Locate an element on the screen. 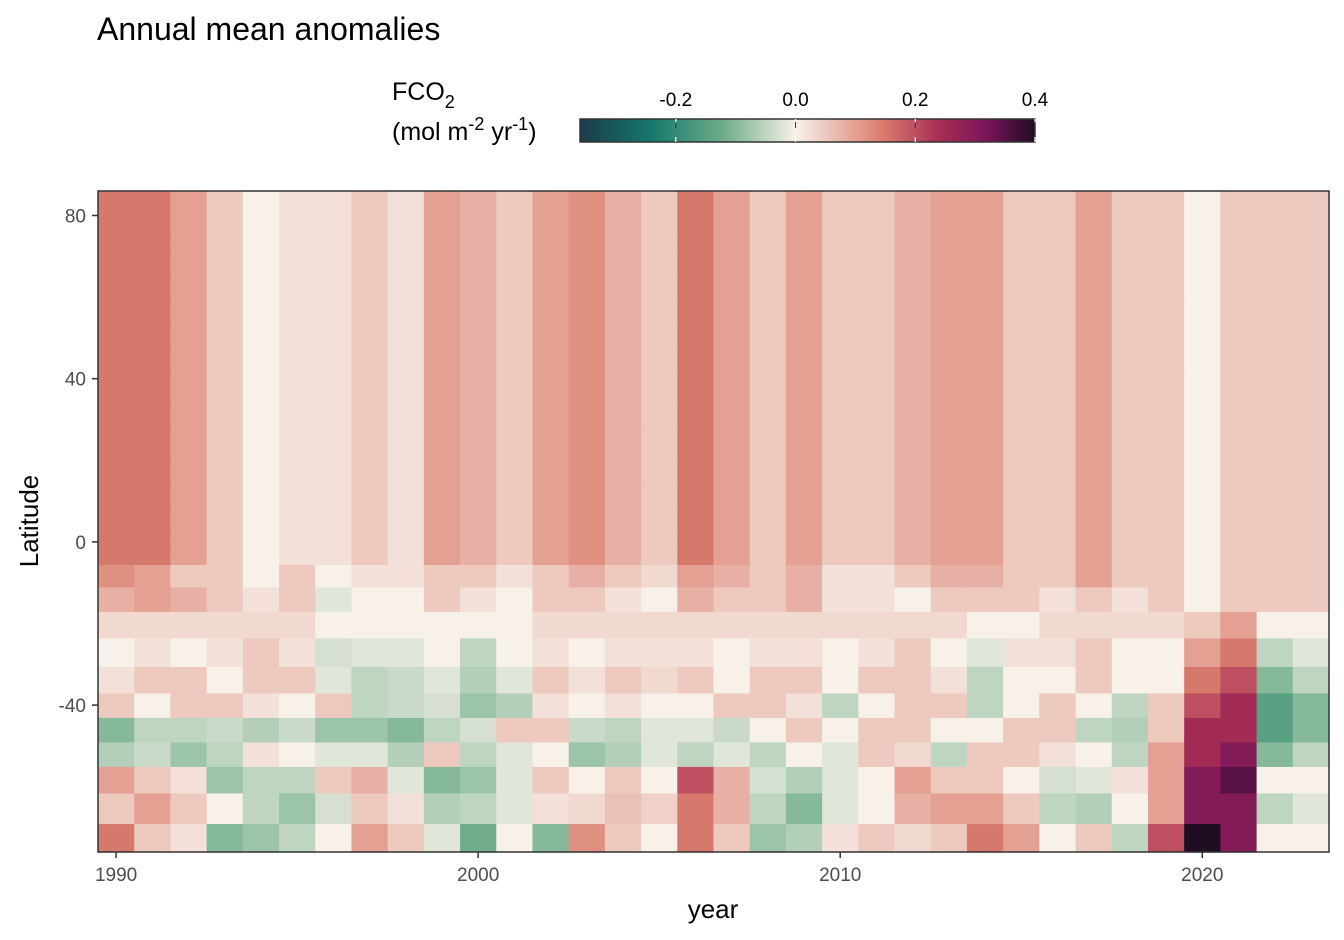  svg-text: (mol m-2 yr-1) is located at coordinates (464, 130).